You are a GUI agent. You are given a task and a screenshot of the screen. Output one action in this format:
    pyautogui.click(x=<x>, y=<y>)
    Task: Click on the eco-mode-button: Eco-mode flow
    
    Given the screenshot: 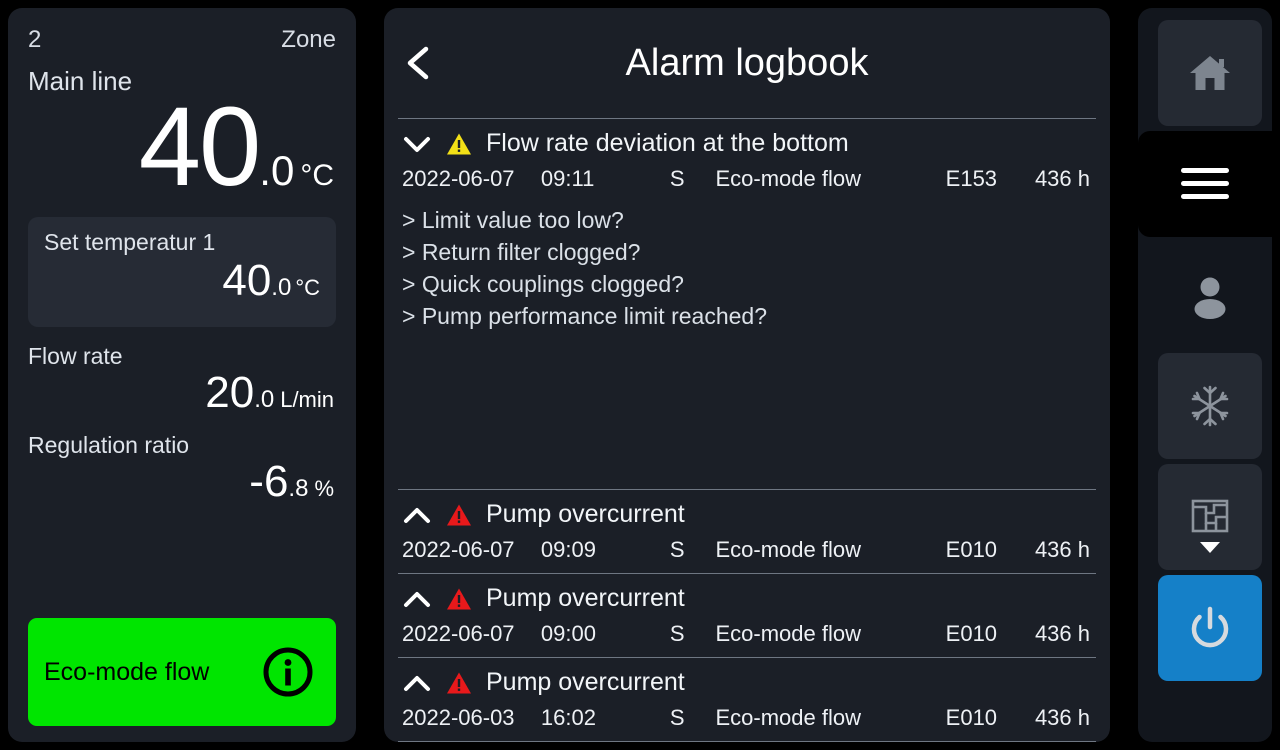 What is the action you would take?
    pyautogui.click(x=182, y=672)
    